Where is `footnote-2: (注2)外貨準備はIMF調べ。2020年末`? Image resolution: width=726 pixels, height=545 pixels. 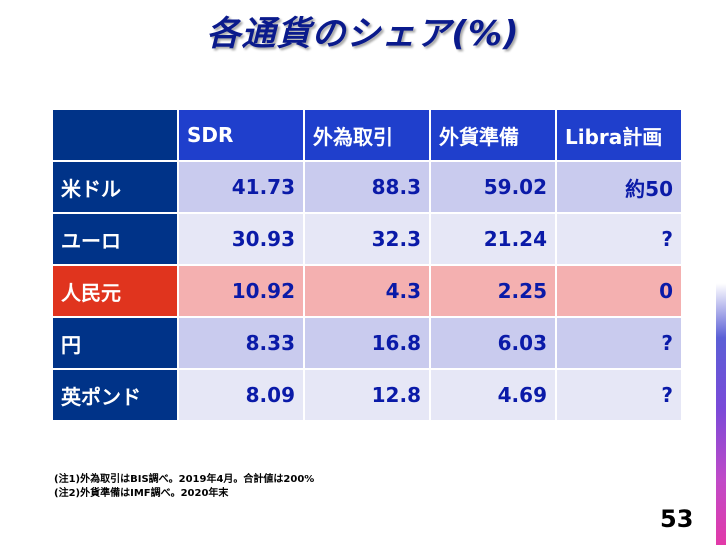 footnote-2: (注2)外貨準備はIMF調べ。2020年末 is located at coordinates (141, 493).